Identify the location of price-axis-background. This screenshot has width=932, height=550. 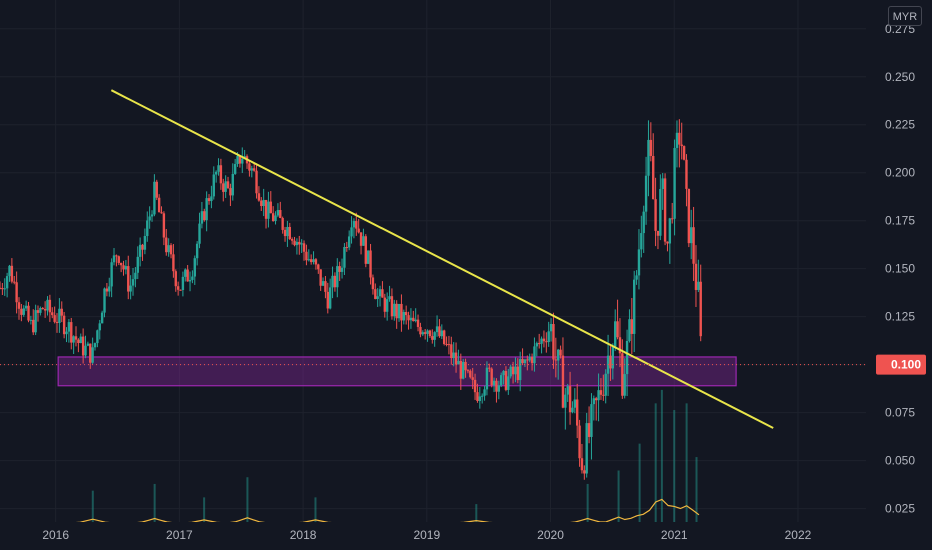
(899, 275).